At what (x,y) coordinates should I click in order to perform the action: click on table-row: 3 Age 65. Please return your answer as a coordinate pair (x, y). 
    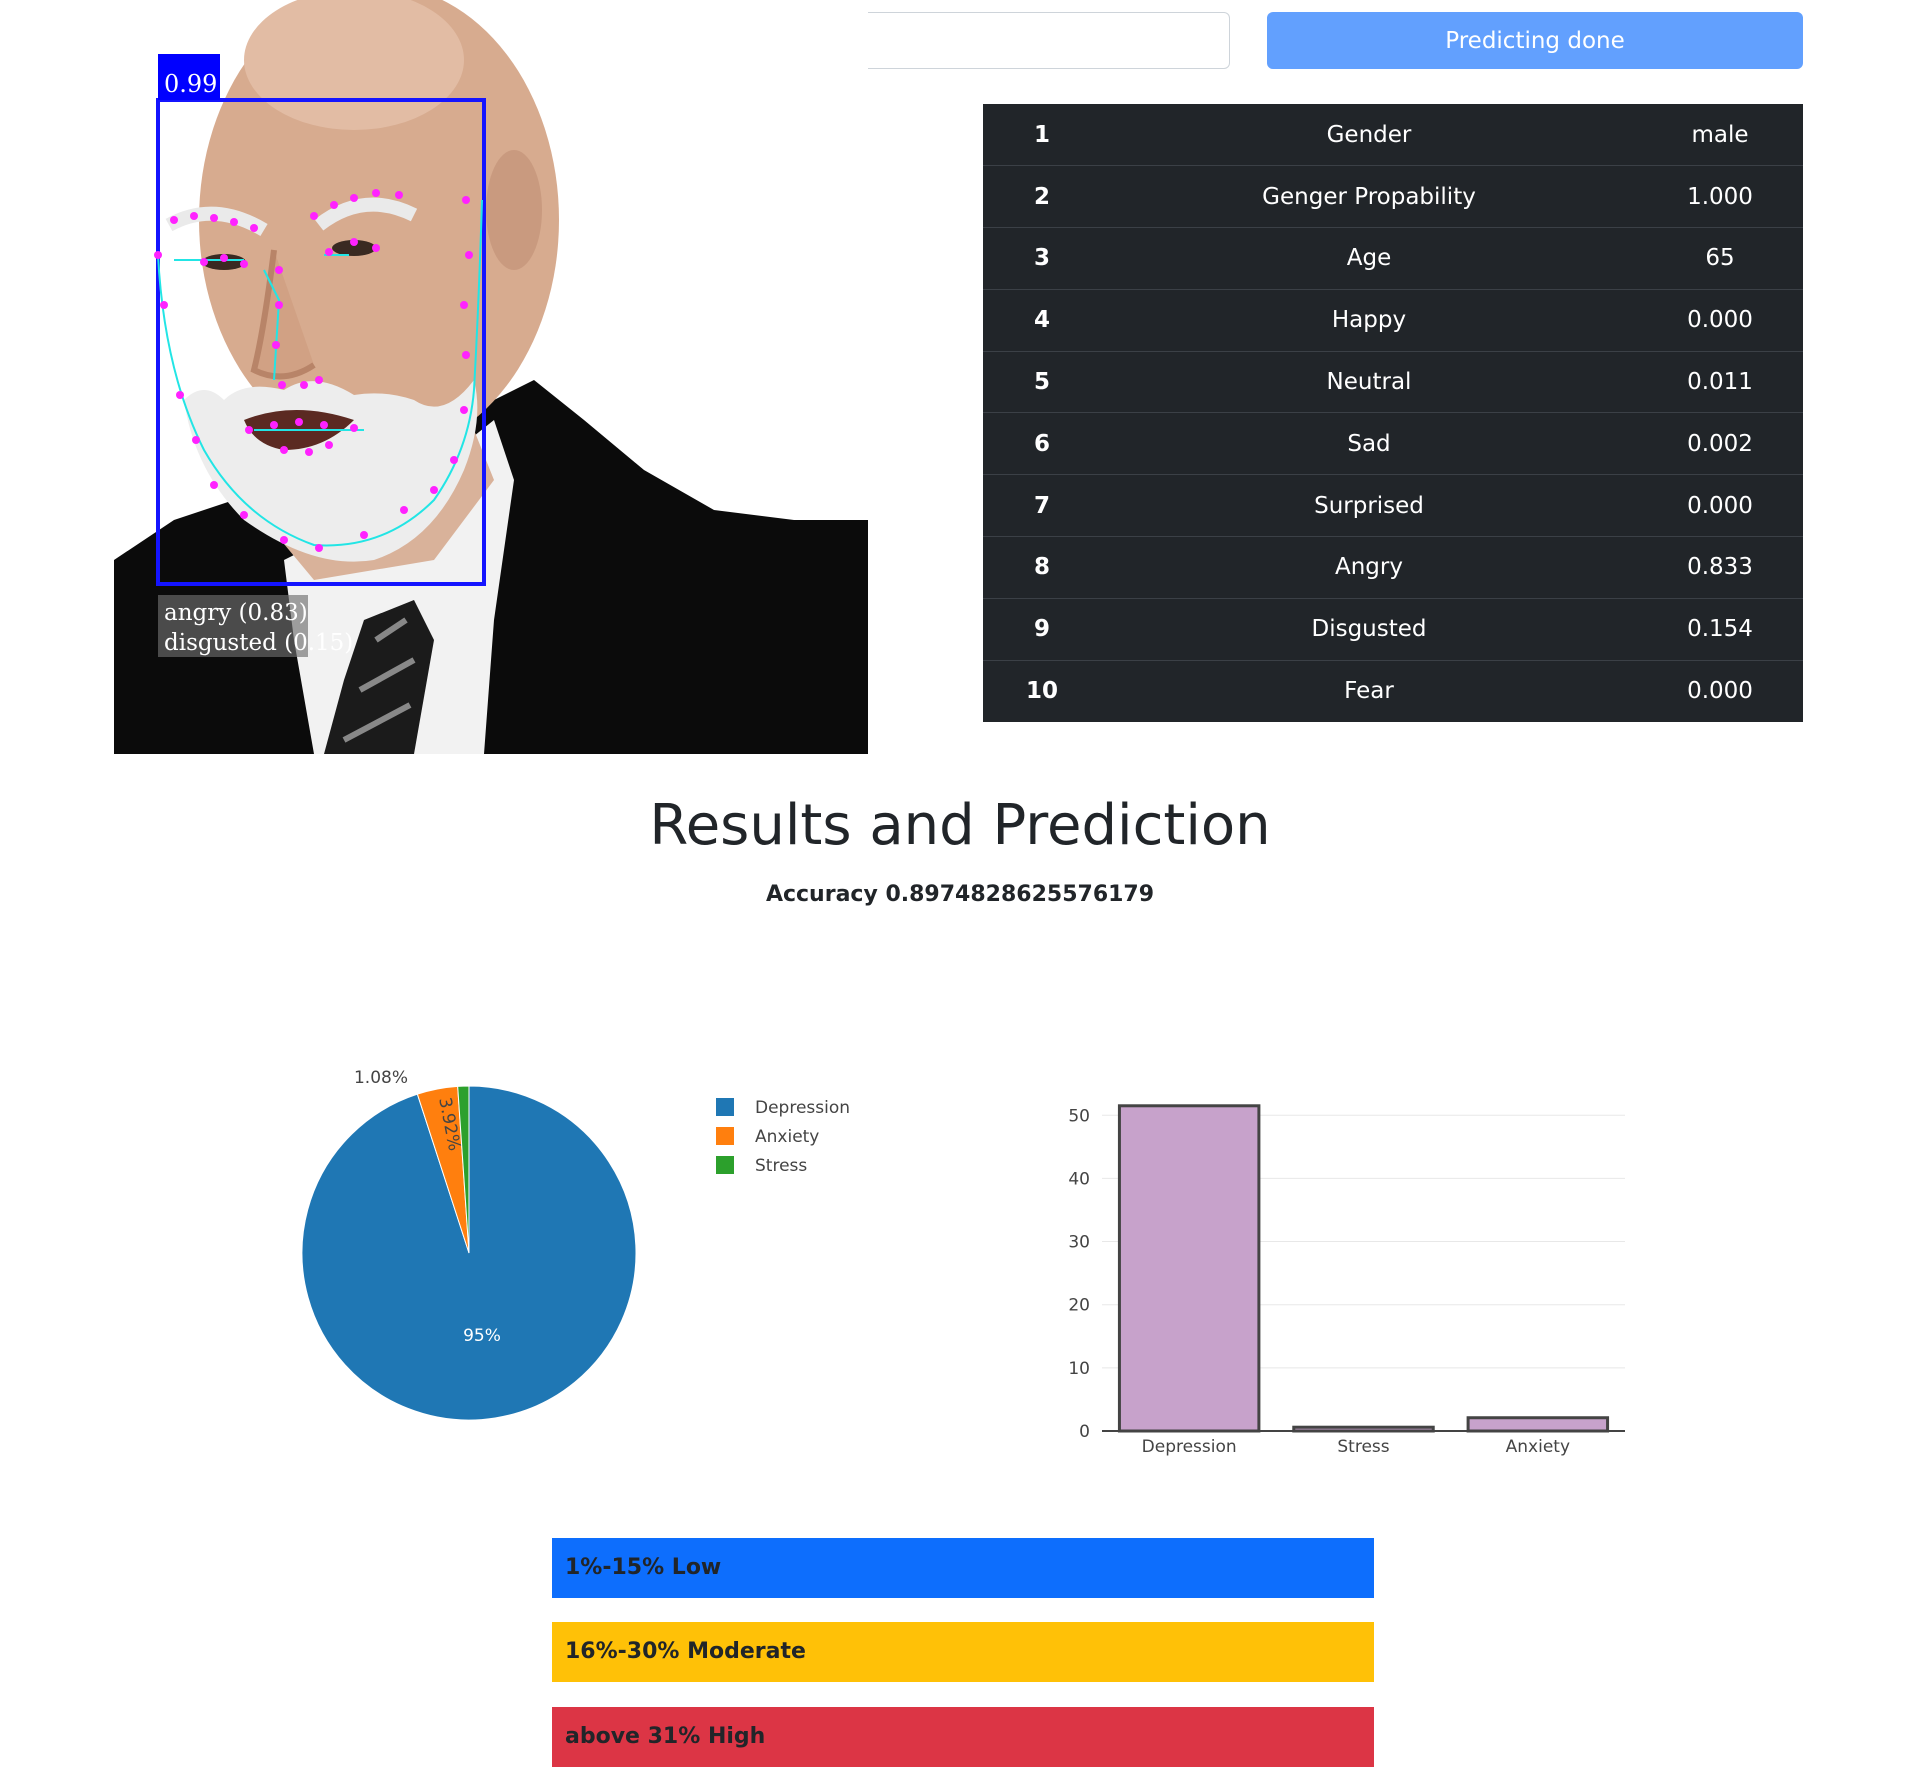
    Looking at the image, I should click on (1393, 258).